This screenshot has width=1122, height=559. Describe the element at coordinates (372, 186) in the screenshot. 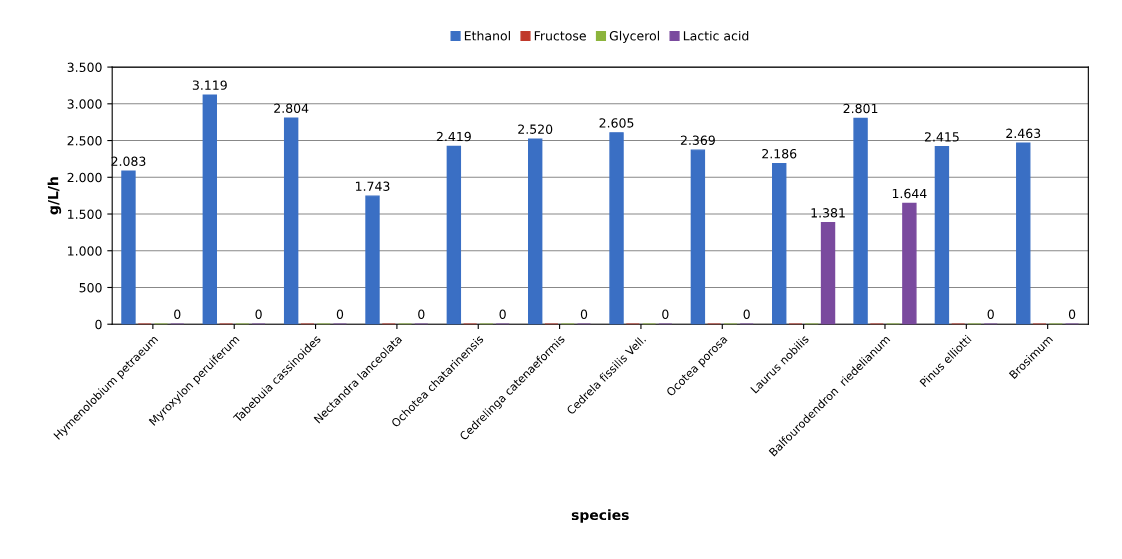

I see `data-label: 1.743` at that location.